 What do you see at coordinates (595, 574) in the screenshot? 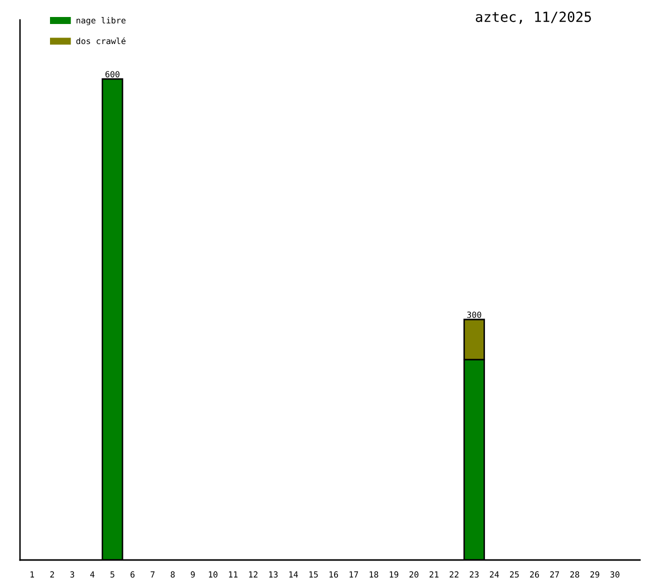
I see `x-tick-label: 29` at bounding box center [595, 574].